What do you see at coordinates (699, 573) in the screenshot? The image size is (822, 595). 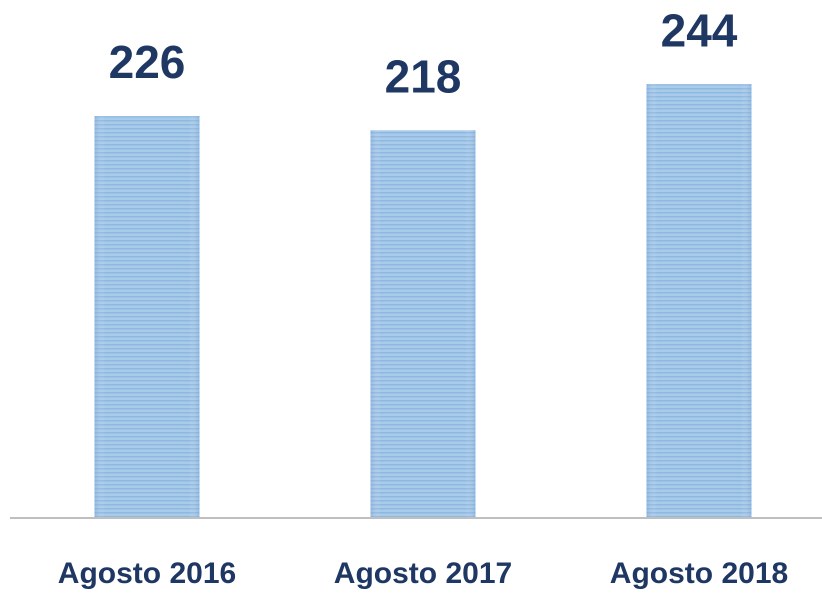 I see `x-tick-label: Agosto 2018` at bounding box center [699, 573].